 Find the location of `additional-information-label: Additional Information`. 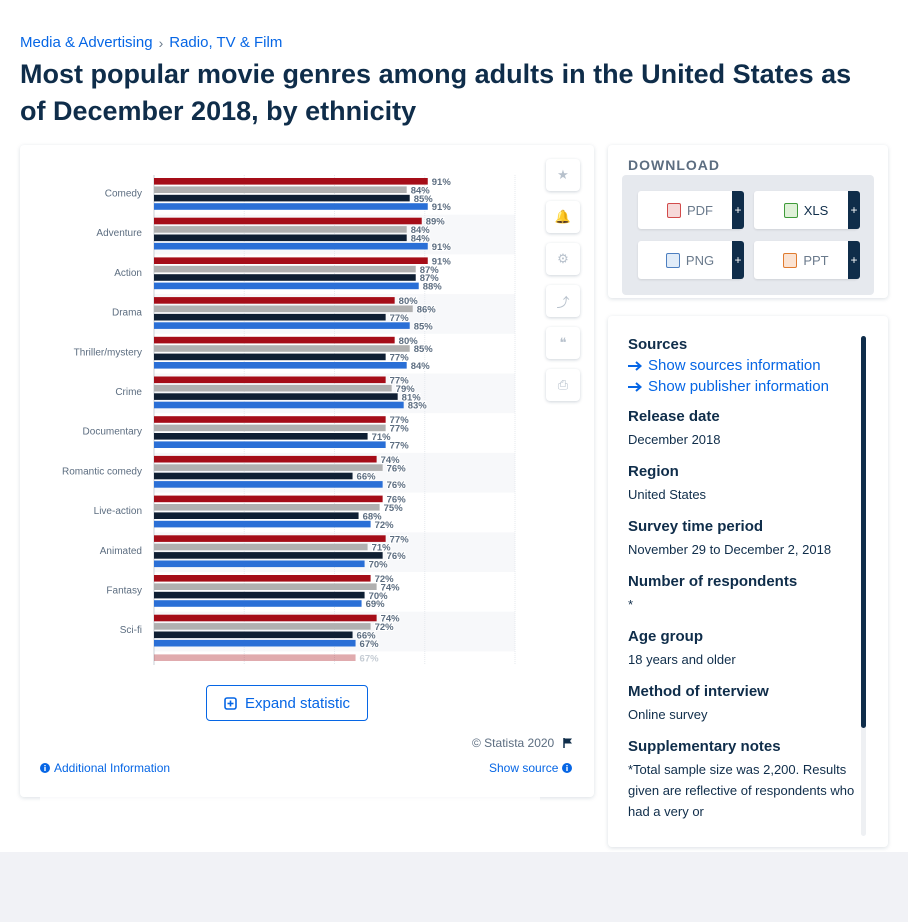

additional-information-label: Additional Information is located at coordinates (112, 768).